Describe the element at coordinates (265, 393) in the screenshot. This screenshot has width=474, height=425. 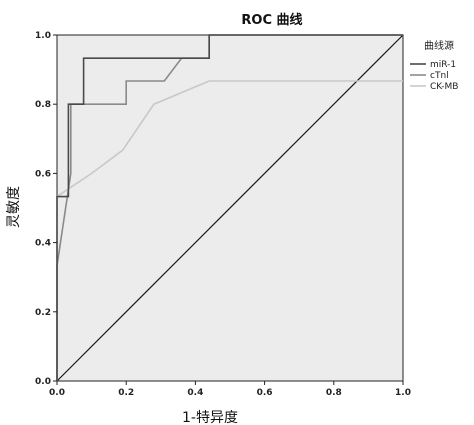
I see `x-tick-label: 0.6` at that location.